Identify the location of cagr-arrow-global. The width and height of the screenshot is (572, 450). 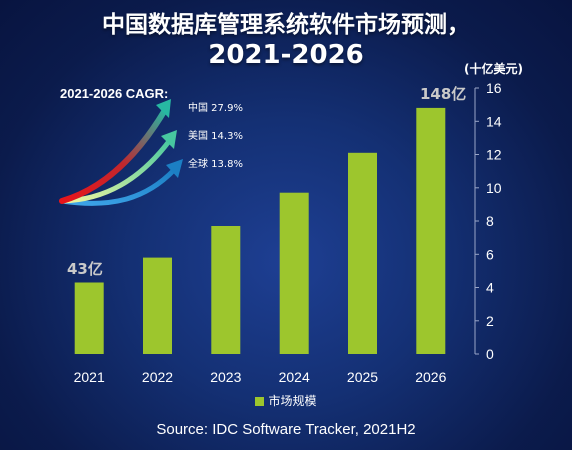
(118, 186).